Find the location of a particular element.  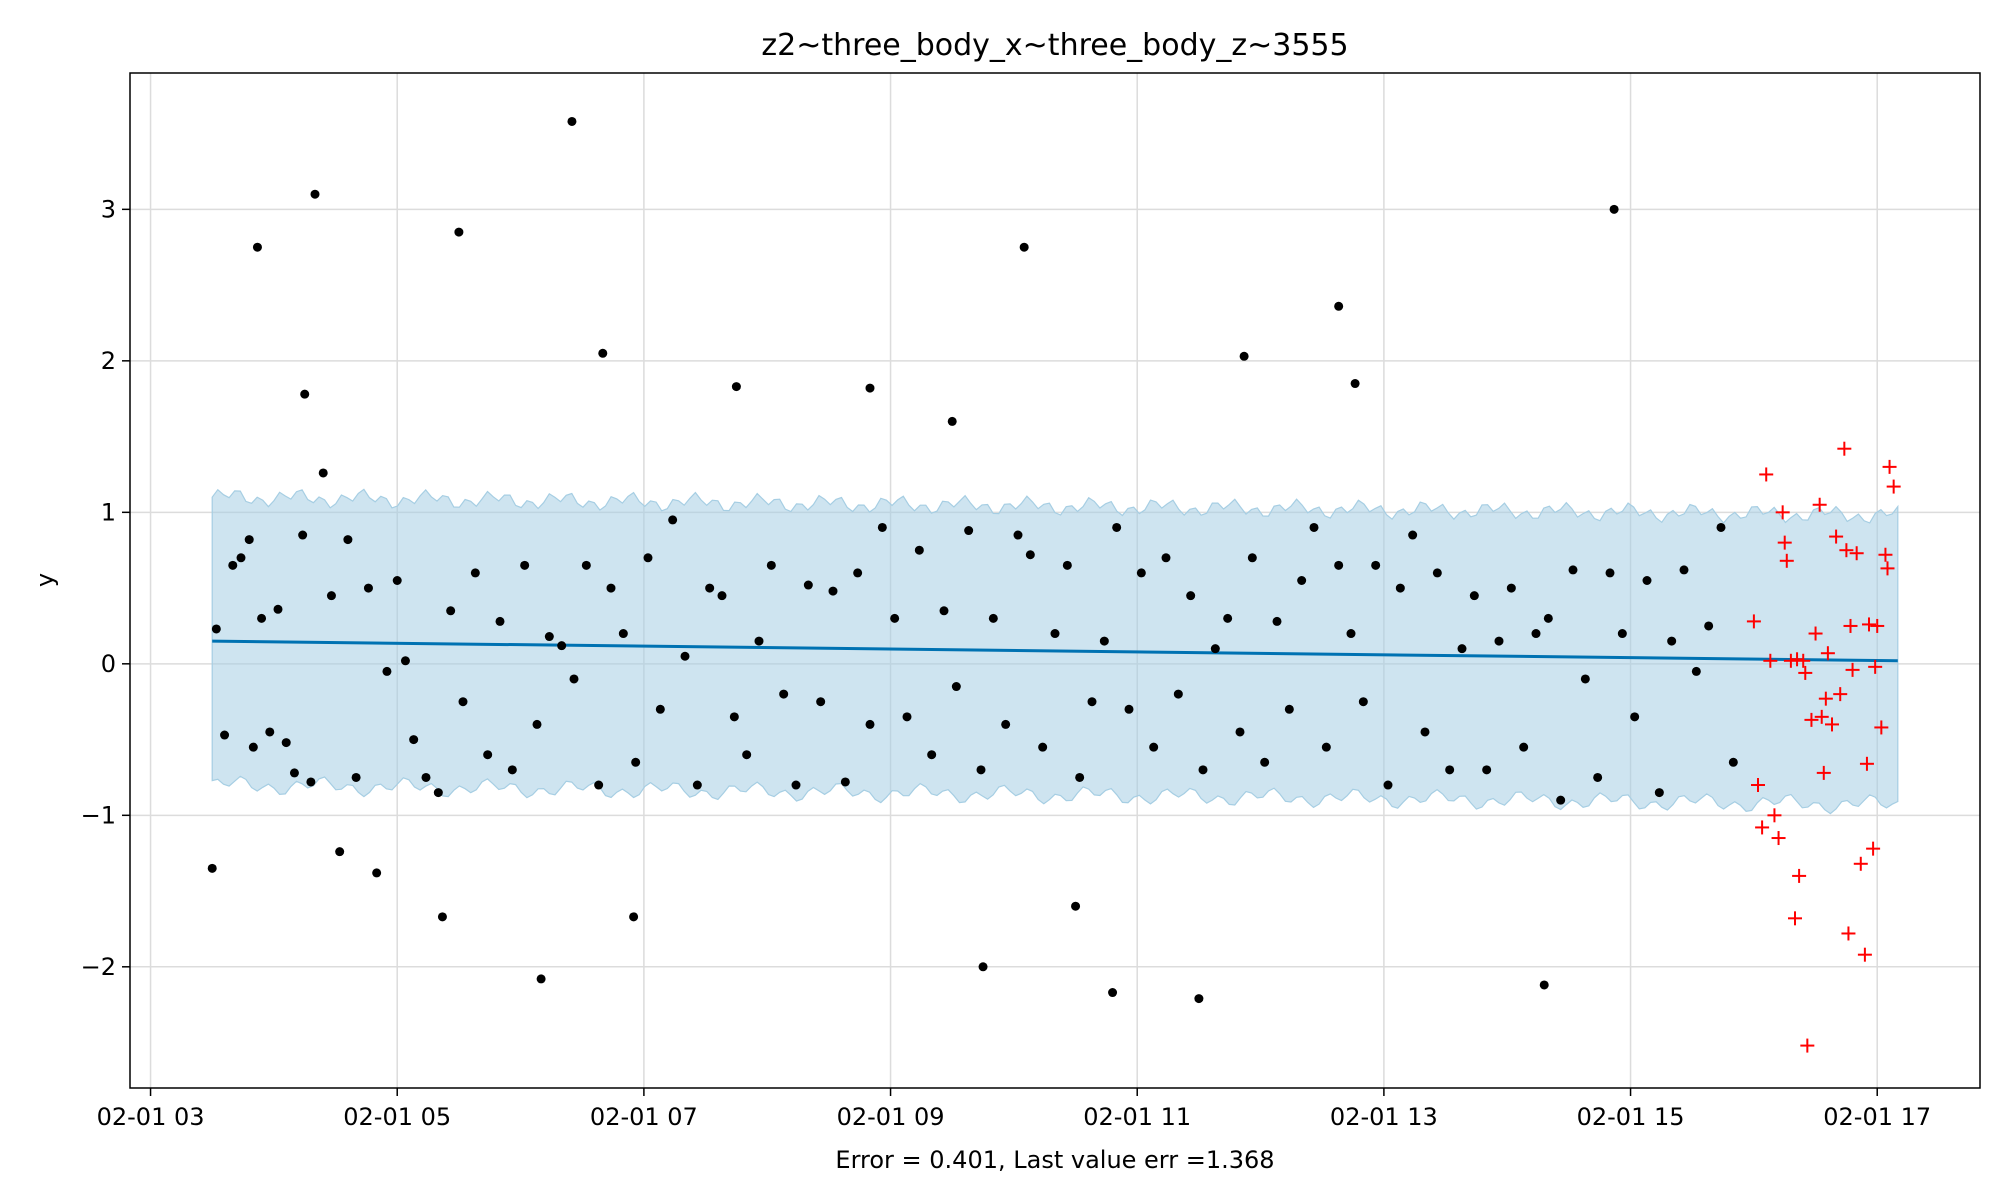

x-tick-label: 02-01 15 is located at coordinates (1631, 1117).